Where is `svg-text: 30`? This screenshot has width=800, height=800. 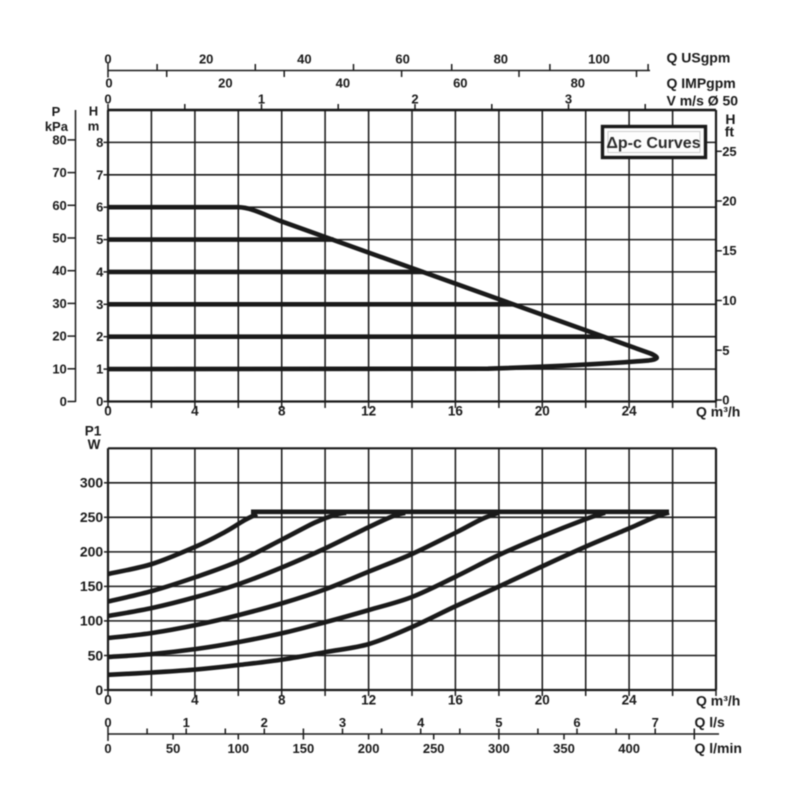 svg-text: 30 is located at coordinates (59, 303).